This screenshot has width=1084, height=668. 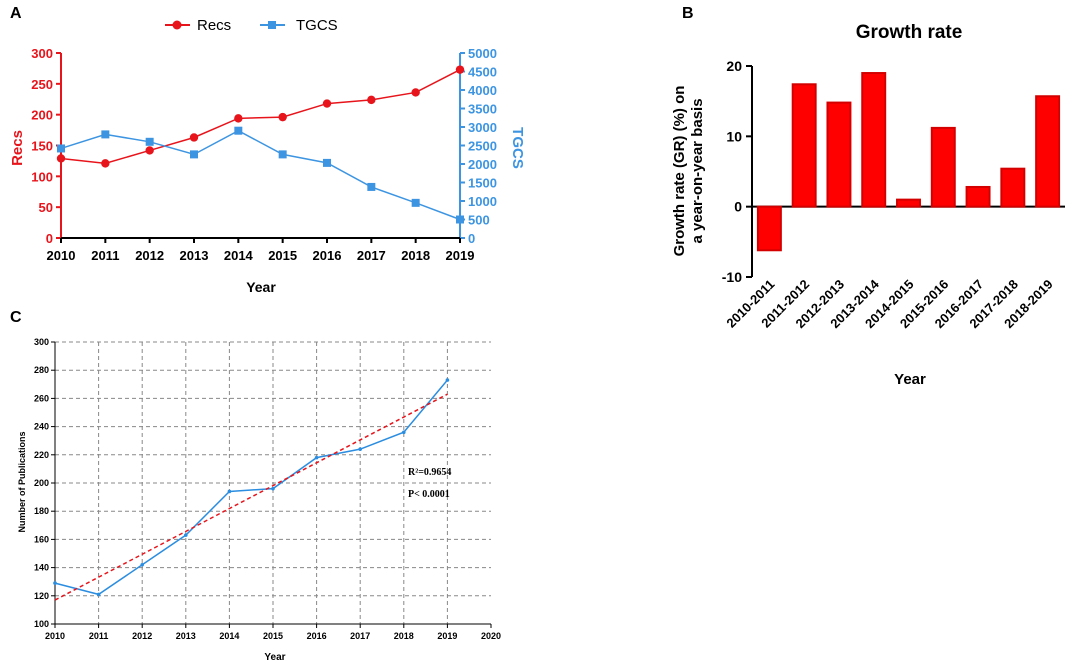 I want to click on a-x-tick-label: 2012, so click(x=149, y=255).